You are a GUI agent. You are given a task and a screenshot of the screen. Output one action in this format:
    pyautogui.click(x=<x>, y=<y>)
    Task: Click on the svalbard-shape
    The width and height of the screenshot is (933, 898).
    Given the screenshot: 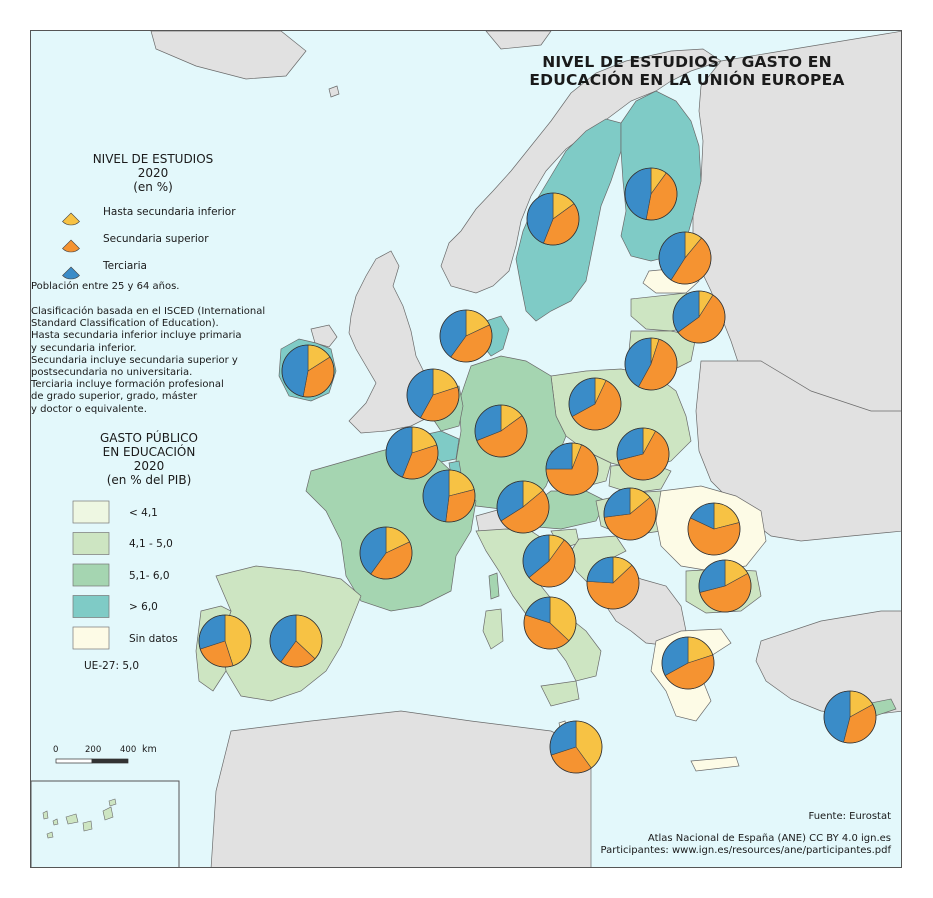 What is the action you would take?
    pyautogui.click(x=518, y=40)
    